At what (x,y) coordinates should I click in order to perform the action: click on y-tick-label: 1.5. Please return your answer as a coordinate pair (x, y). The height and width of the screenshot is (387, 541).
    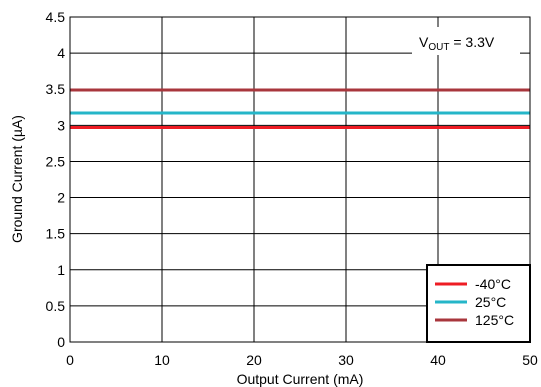
    Looking at the image, I should click on (56, 234).